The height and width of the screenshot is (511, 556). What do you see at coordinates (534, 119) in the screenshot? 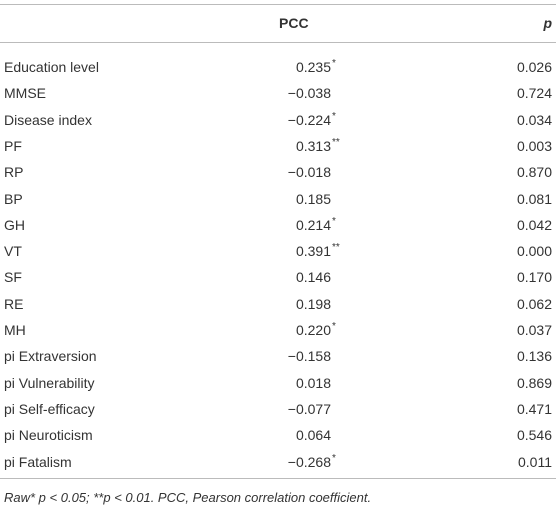
I see `p-value: 0.034` at bounding box center [534, 119].